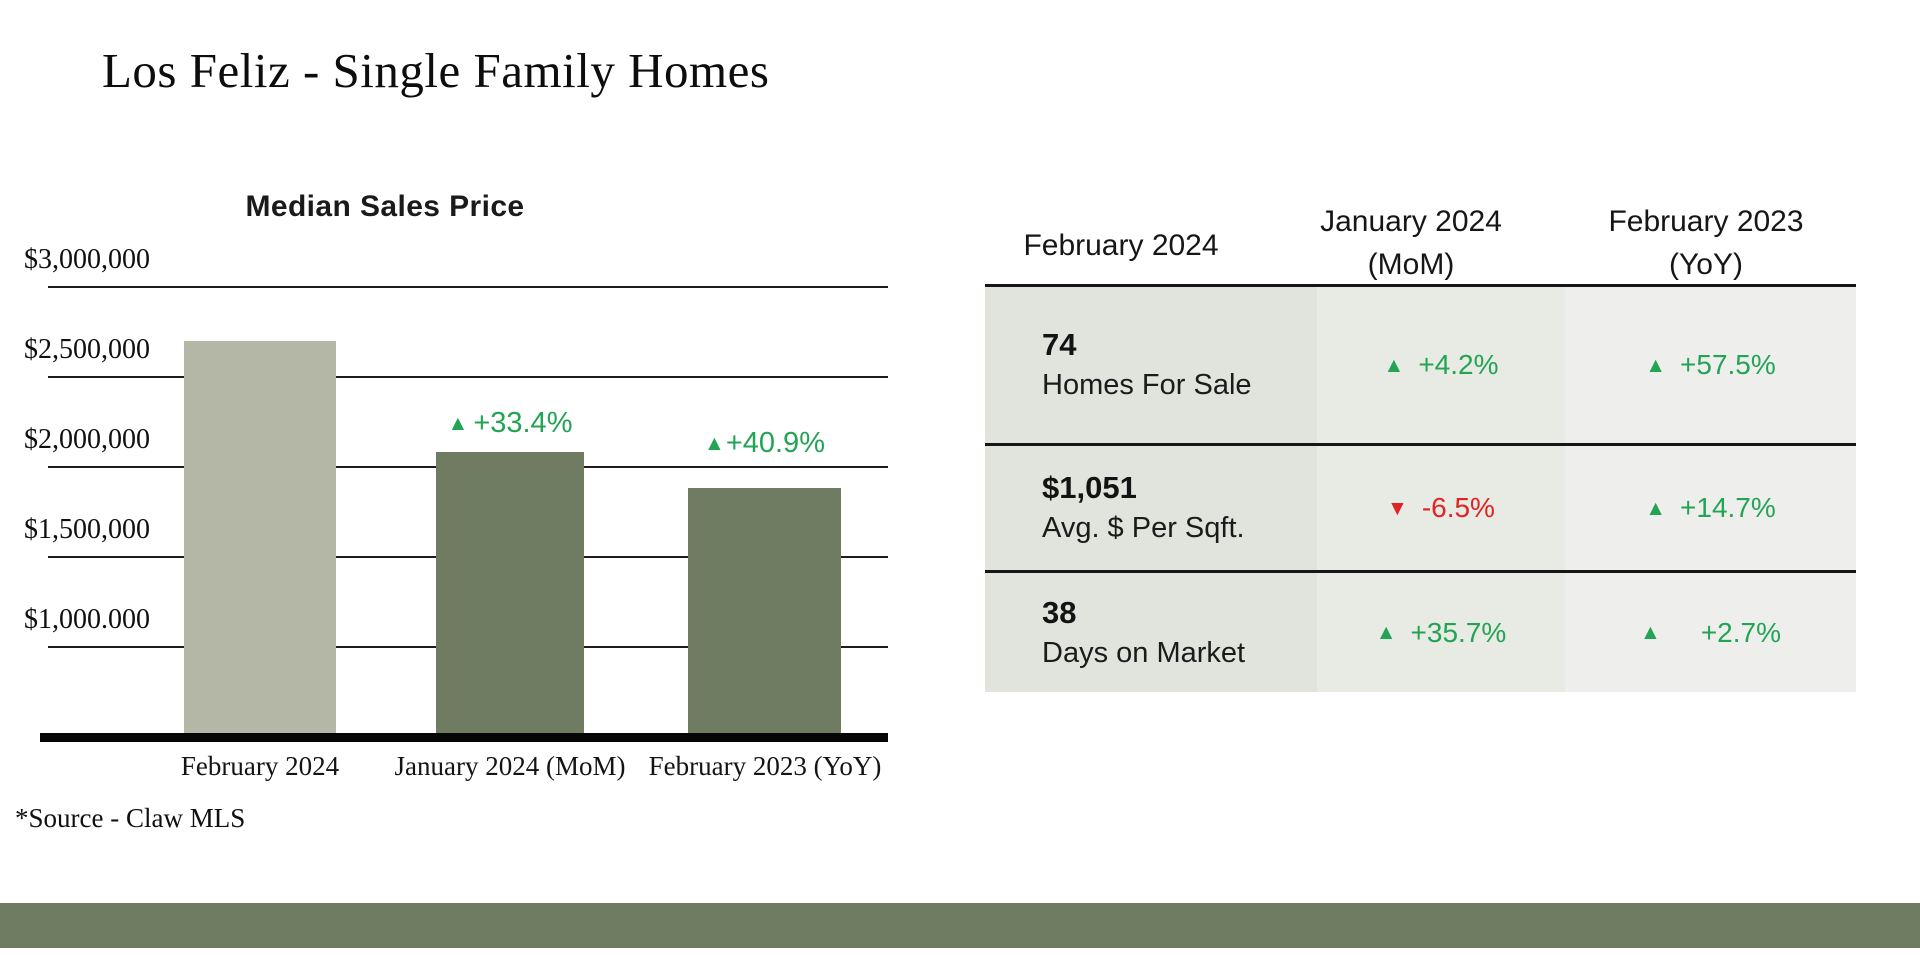 The image size is (1920, 955). What do you see at coordinates (1143, 528) in the screenshot?
I see `metric-label: Avg. $ Per Sqft.` at bounding box center [1143, 528].